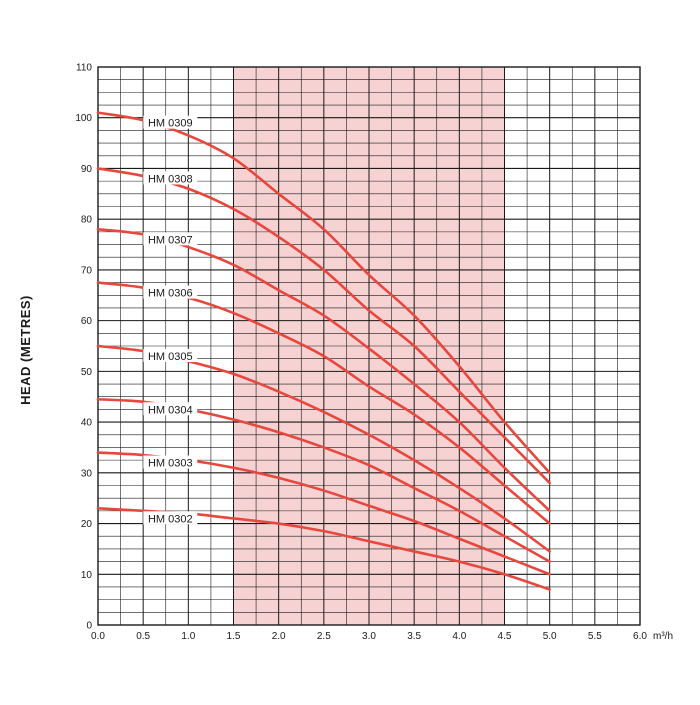  What do you see at coordinates (87, 524) in the screenshot?
I see `y-tick-label: 20` at bounding box center [87, 524].